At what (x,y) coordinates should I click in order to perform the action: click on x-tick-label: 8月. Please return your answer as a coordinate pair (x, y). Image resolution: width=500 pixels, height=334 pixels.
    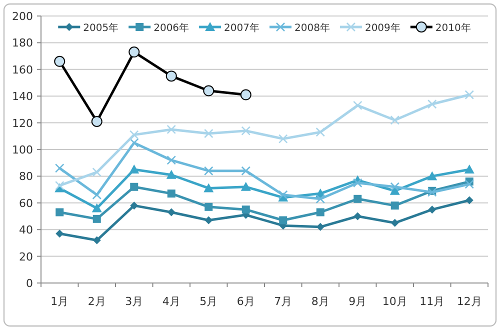
    Looking at the image, I should click on (320, 301).